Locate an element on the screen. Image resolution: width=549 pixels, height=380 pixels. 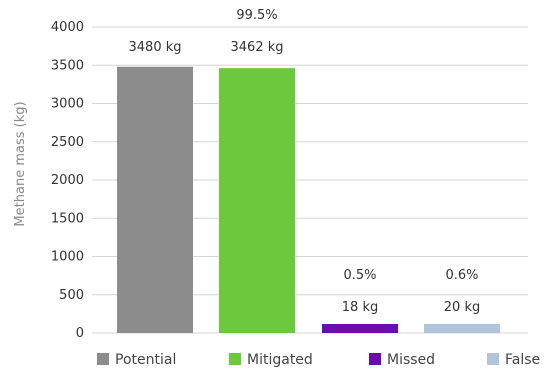
percent-label-missed: 0.5% is located at coordinates (359, 275).